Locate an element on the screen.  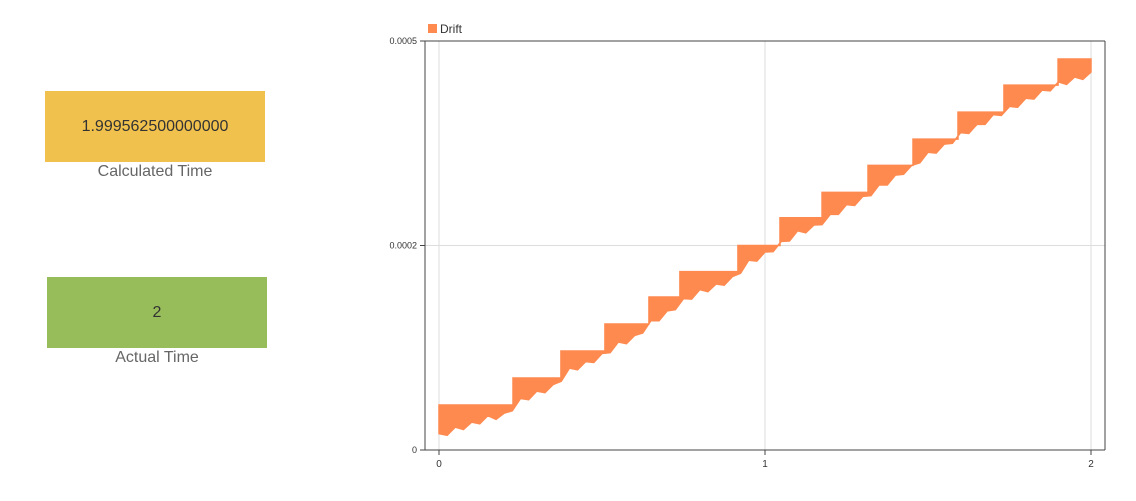
y-tick-label: 0.0005 is located at coordinates (403, 41).